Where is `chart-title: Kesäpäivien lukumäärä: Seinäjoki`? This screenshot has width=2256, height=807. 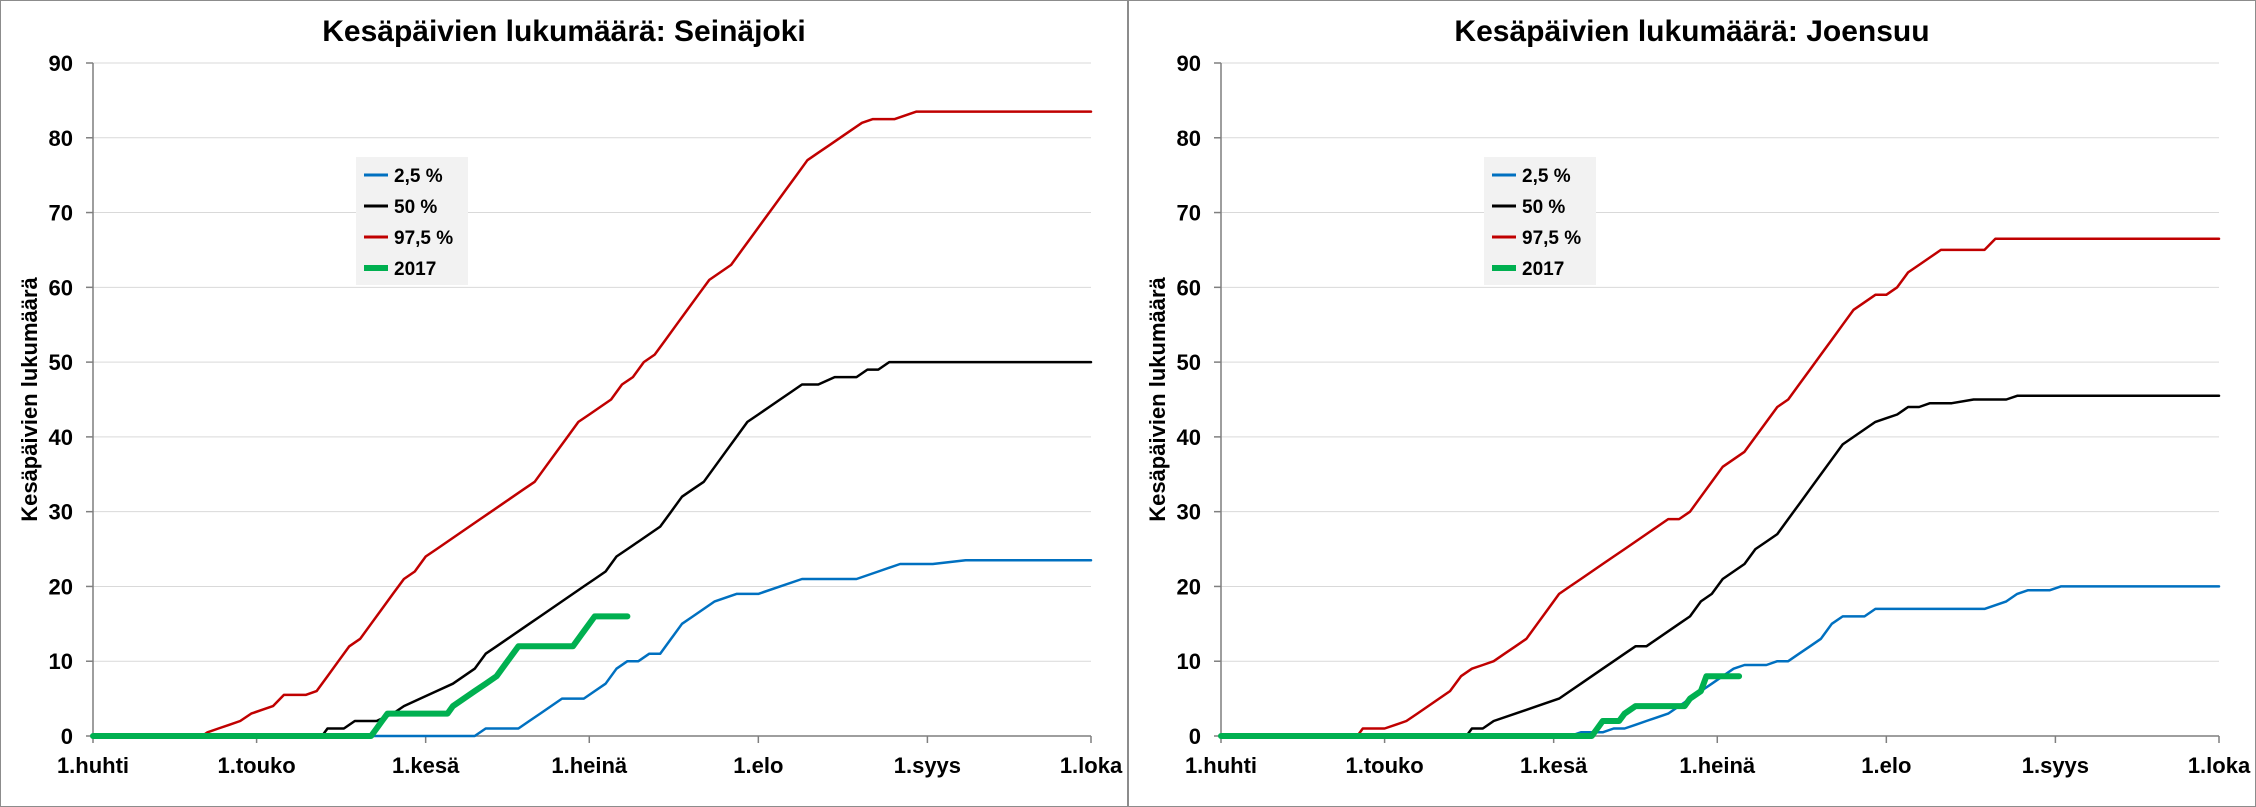 chart-title: Kesäpäivien lukumäärä: Seinäjoki is located at coordinates (564, 31).